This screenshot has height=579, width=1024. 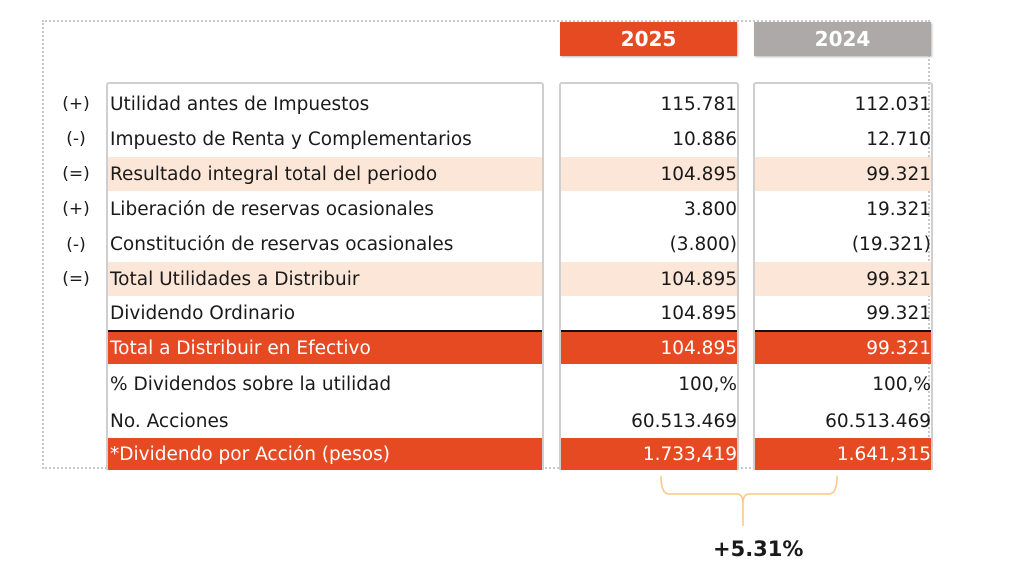 I want to click on header-2025: 2025, so click(x=648, y=39).